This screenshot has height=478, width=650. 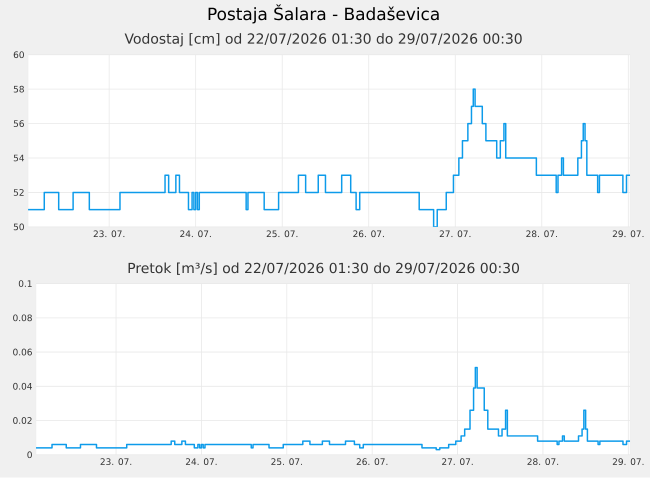 I want to click on y-tick-label: 50, so click(x=19, y=227).